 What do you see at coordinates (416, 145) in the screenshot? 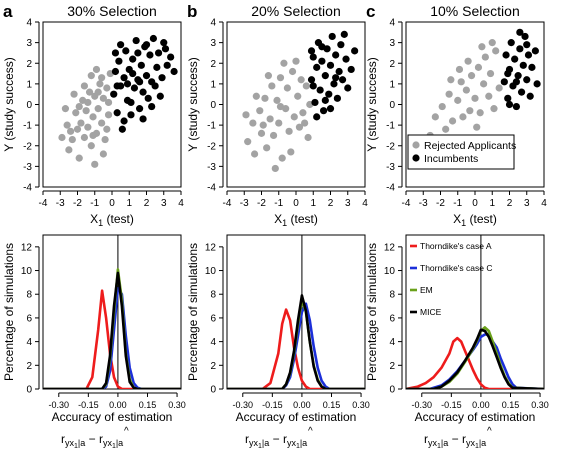
I see `rejected-legend-marker` at bounding box center [416, 145].